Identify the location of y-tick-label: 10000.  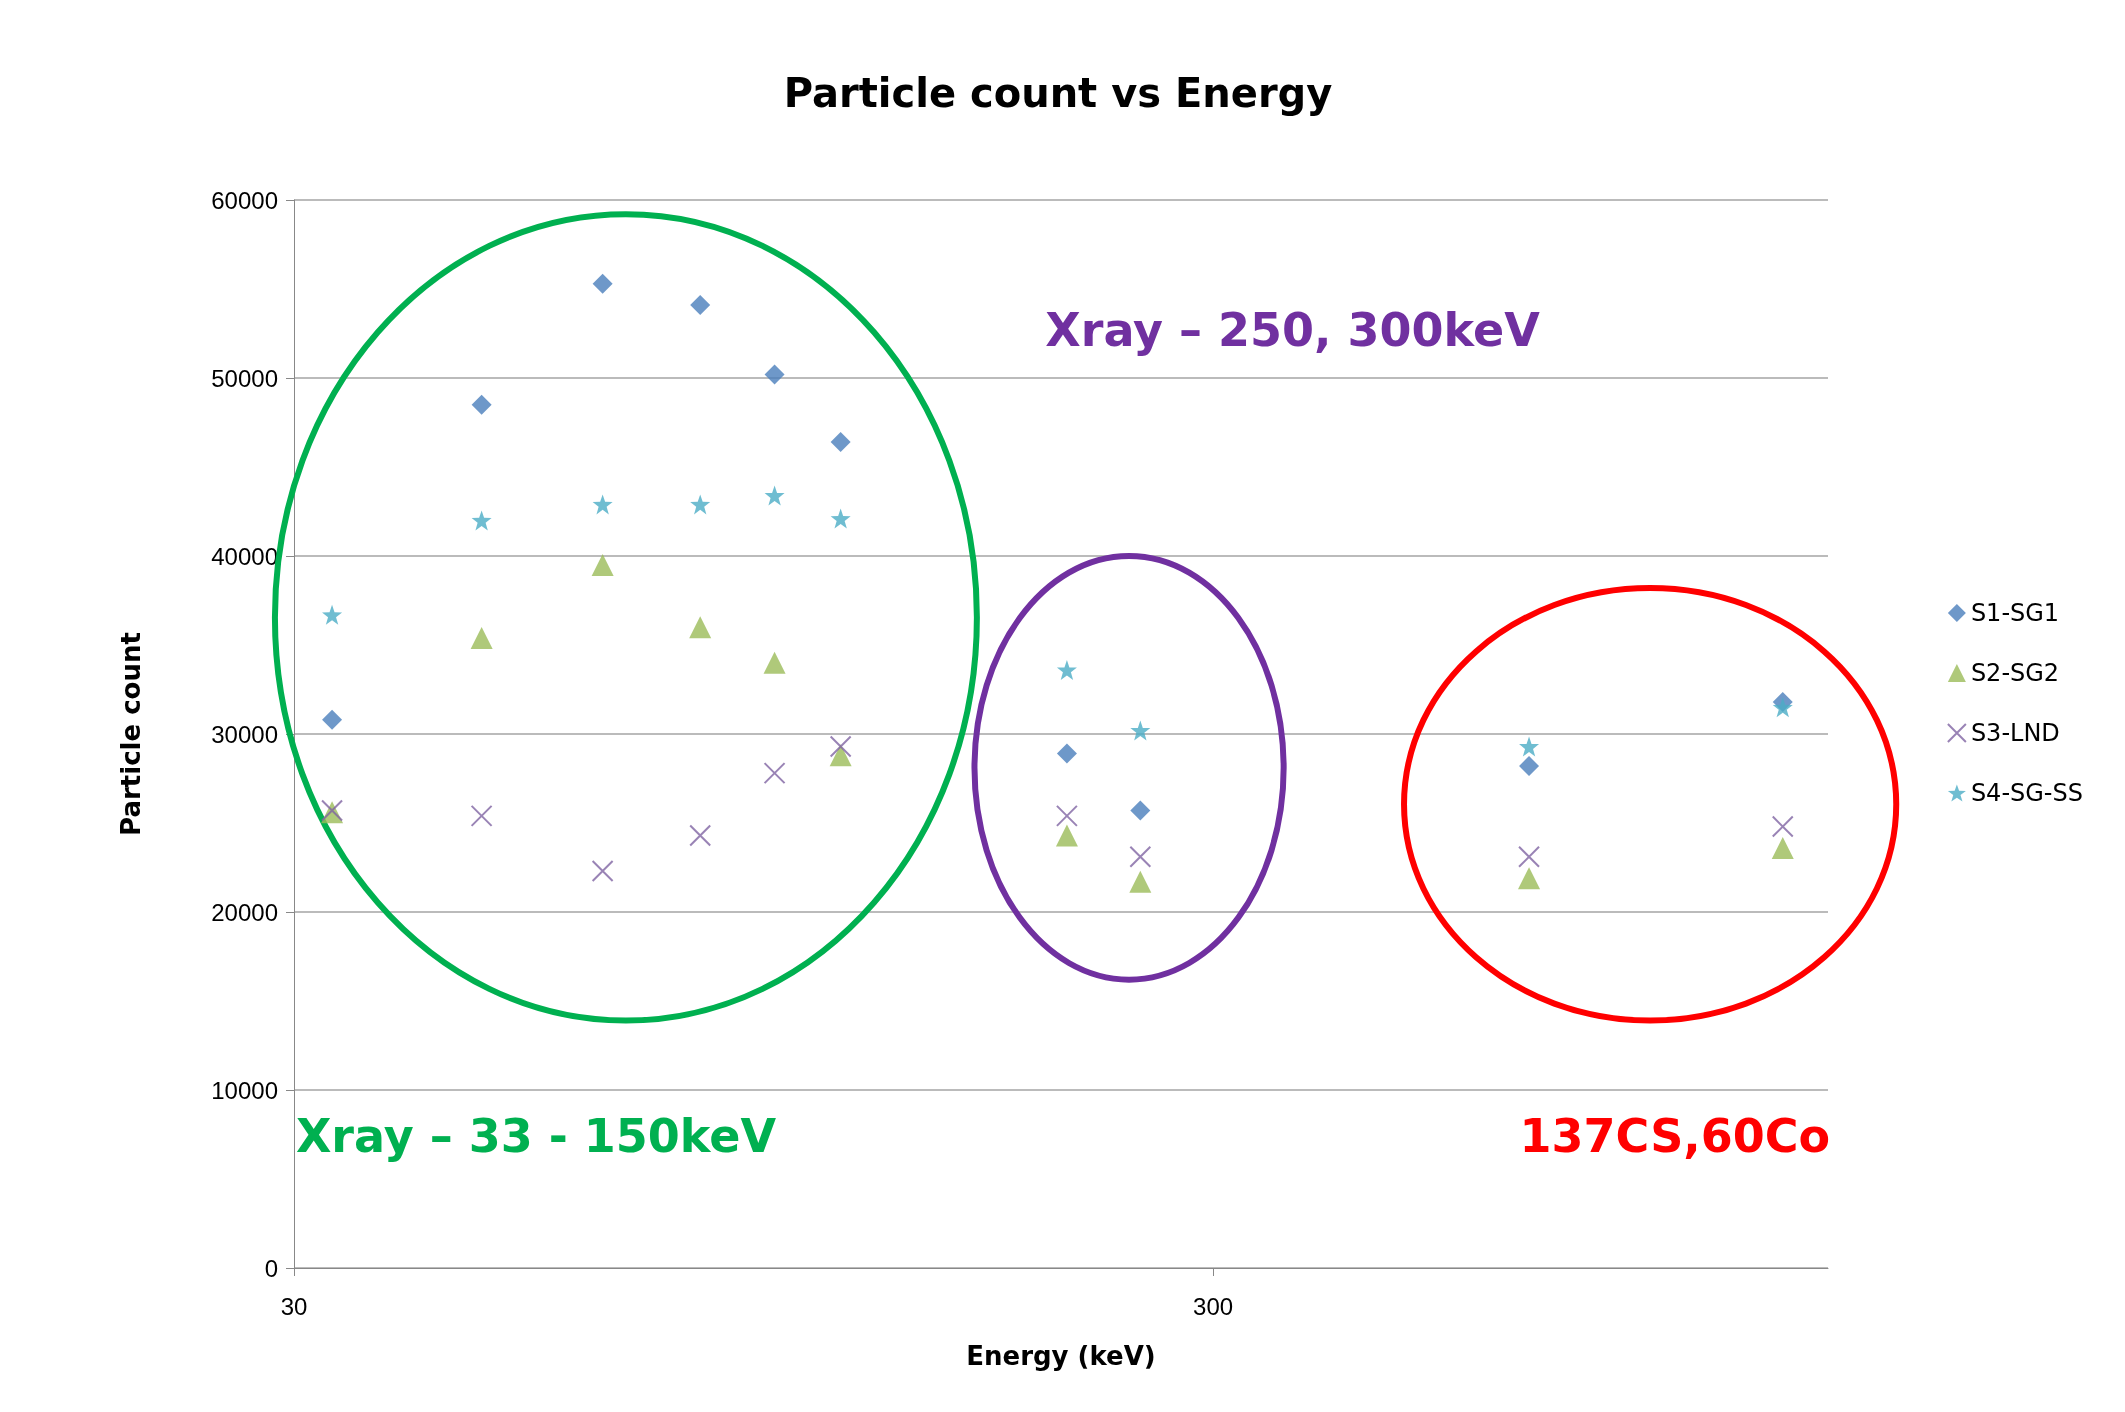
(244, 1090).